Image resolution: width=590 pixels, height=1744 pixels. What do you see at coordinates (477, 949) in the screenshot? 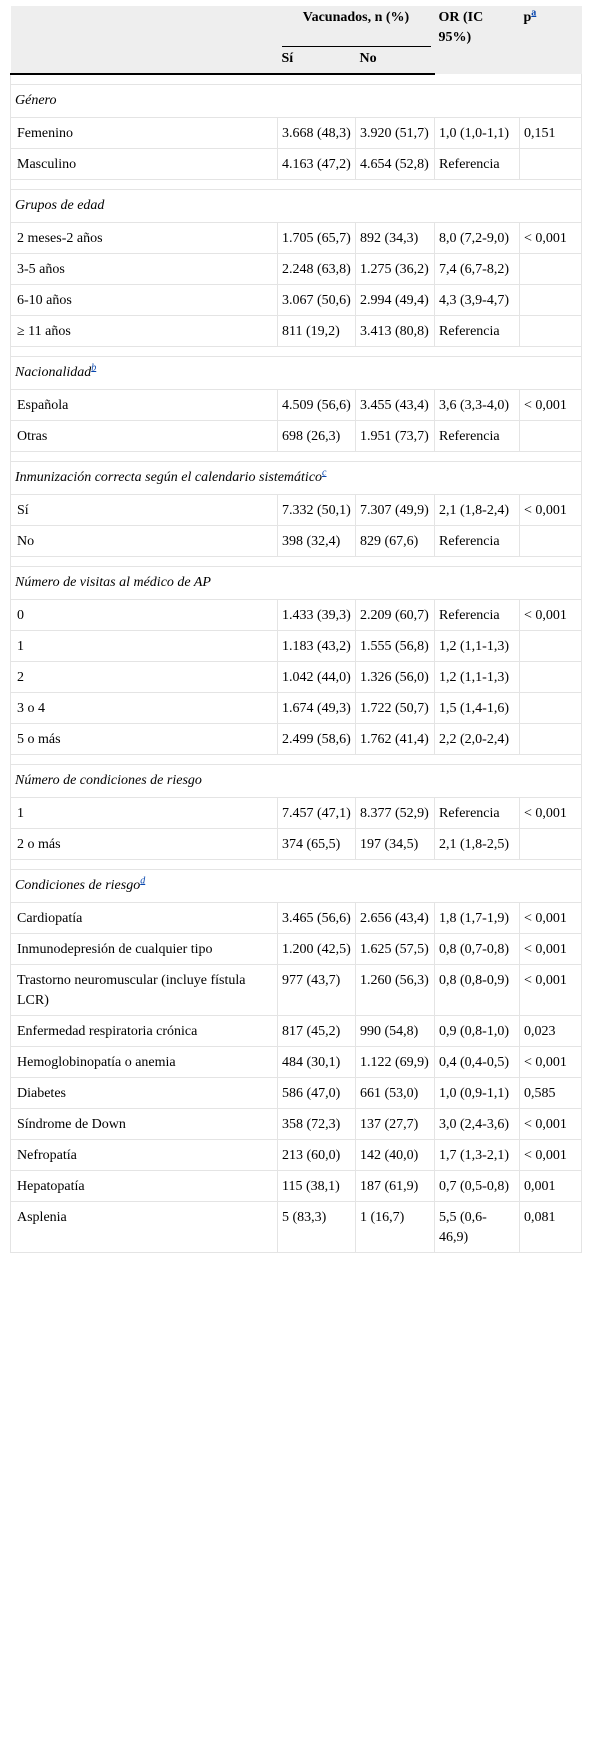
I see `cell-or: 0,8 (0,7-0,8)` at bounding box center [477, 949].